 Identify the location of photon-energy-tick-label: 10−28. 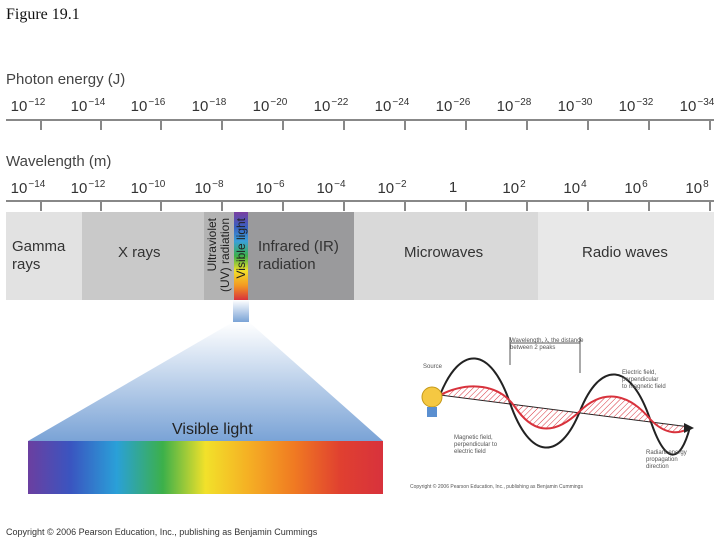
(514, 106).